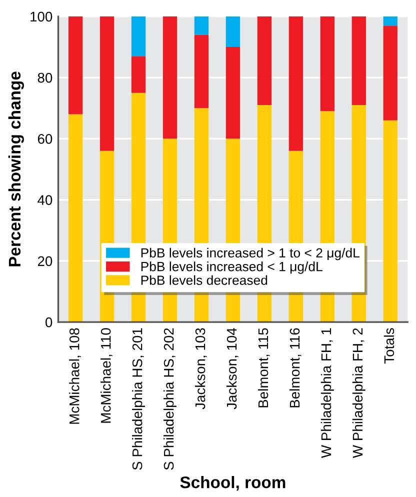 The width and height of the screenshot is (416, 497). What do you see at coordinates (45, 77) in the screenshot?
I see `y-tick-label: 80` at bounding box center [45, 77].